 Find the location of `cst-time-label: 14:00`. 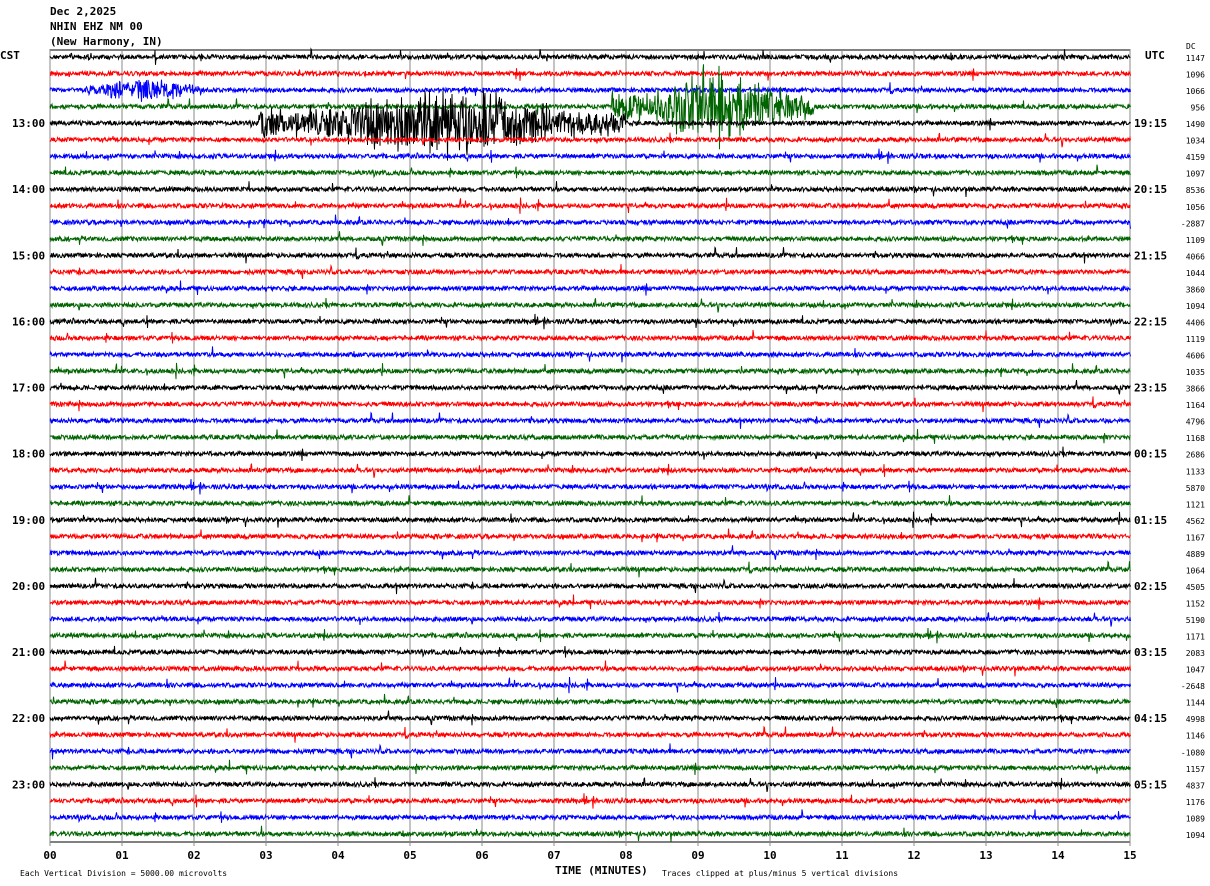

cst-time-label: 14:00 is located at coordinates (28, 189).